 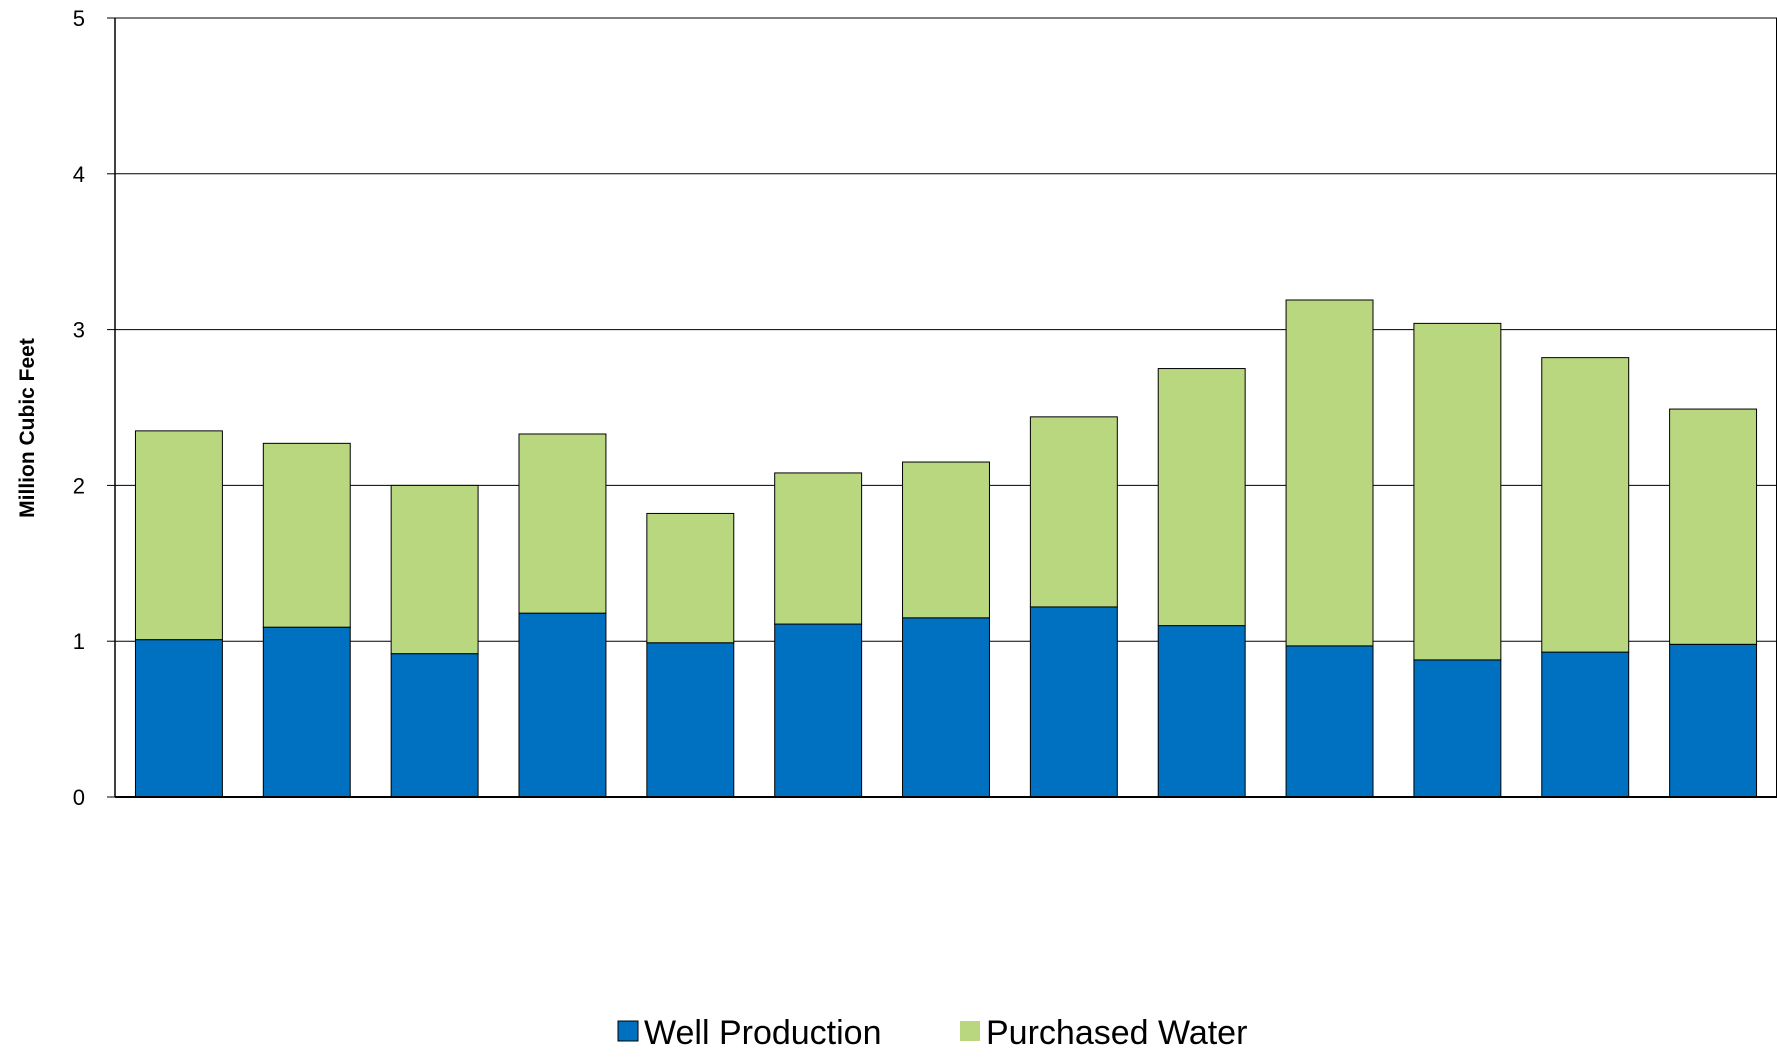 I want to click on y-tick-label: 0, so click(x=79, y=797).